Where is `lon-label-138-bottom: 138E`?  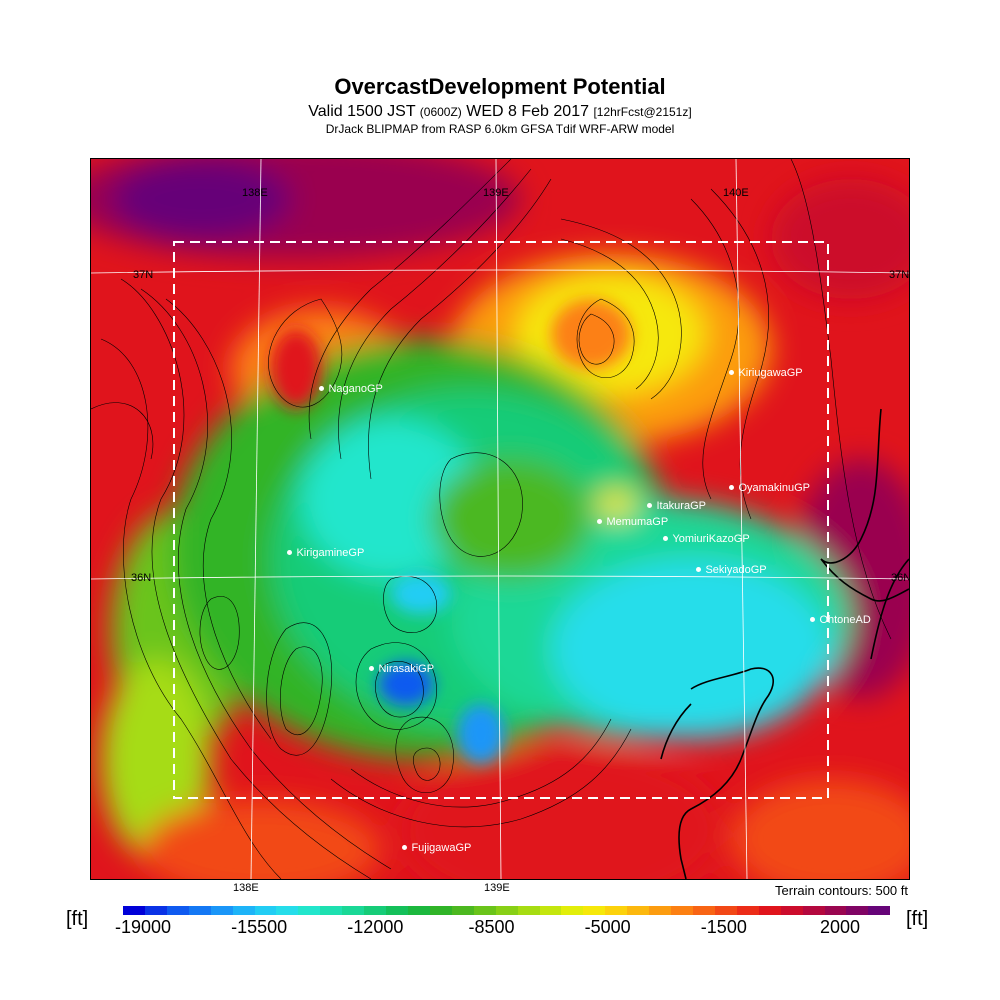 lon-label-138-bottom: 138E is located at coordinates (246, 888).